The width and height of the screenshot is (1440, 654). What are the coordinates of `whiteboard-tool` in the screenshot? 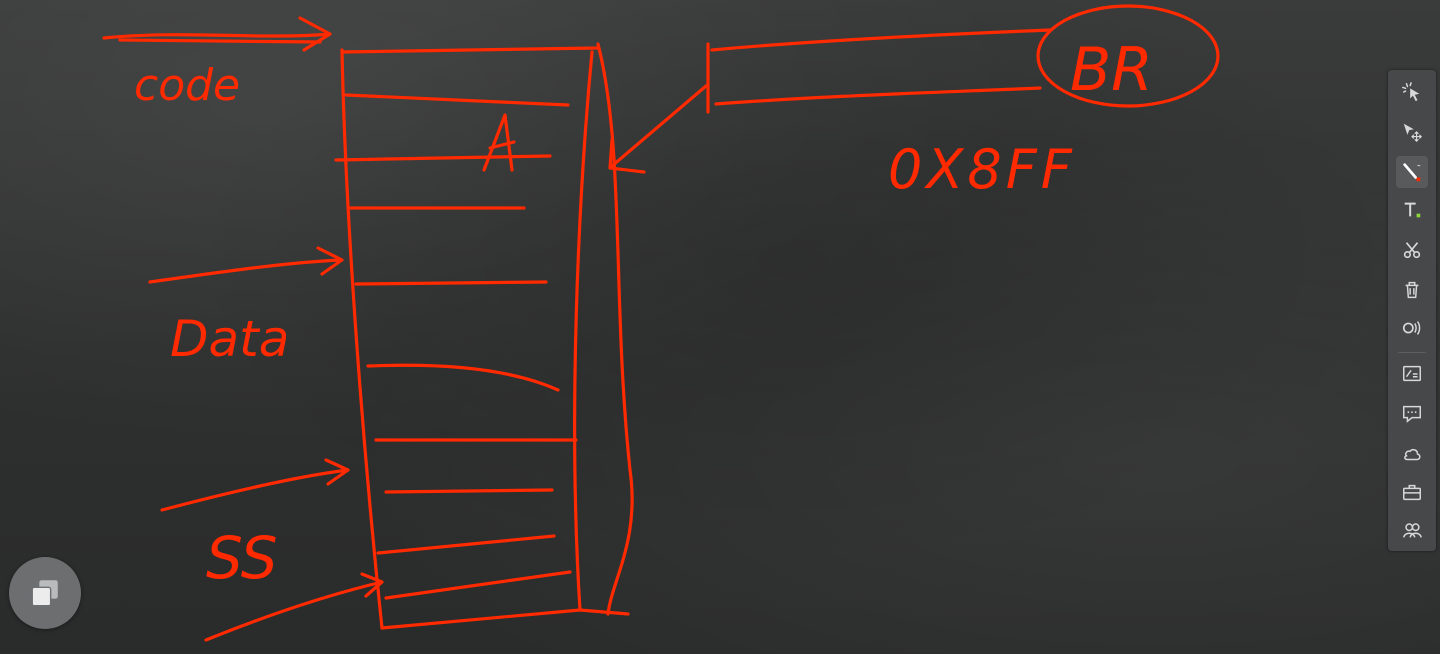 It's located at (1412, 374).